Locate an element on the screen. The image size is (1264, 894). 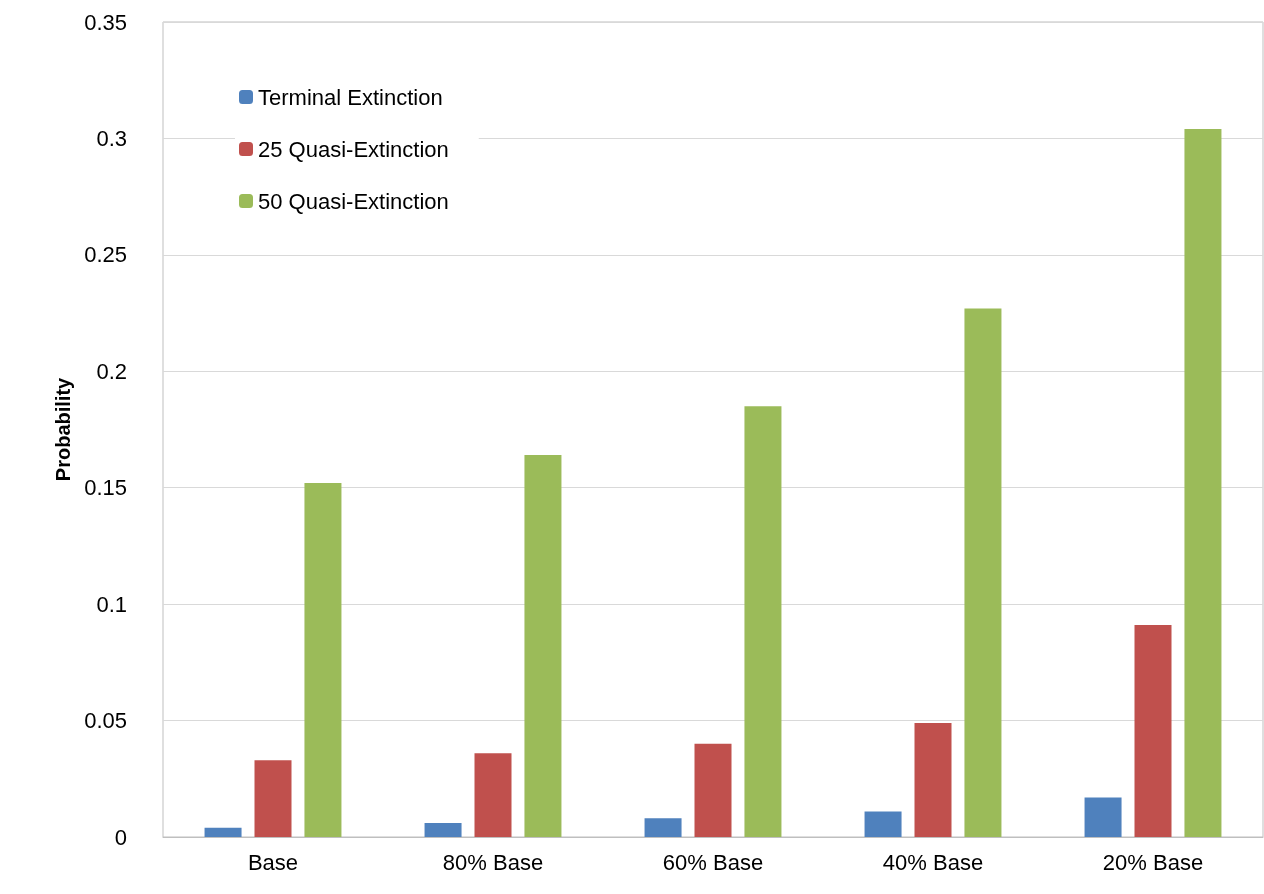
y-tick-label: 0 is located at coordinates (120, 837).